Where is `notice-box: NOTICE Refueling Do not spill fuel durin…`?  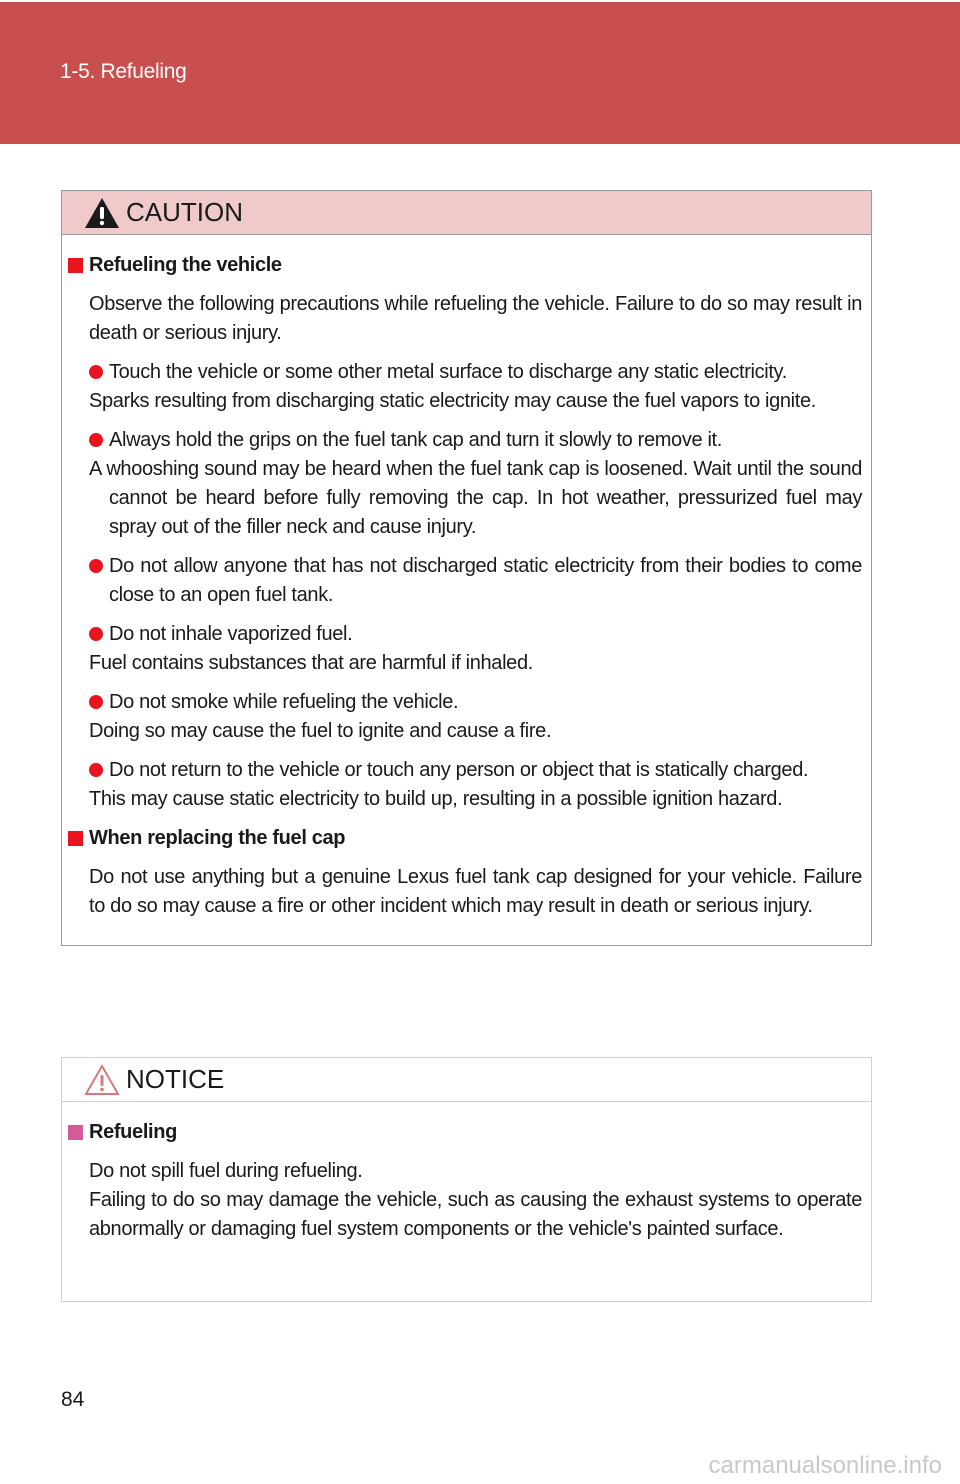 notice-box: NOTICE Refueling Do not spill fuel durin… is located at coordinates (466, 1179).